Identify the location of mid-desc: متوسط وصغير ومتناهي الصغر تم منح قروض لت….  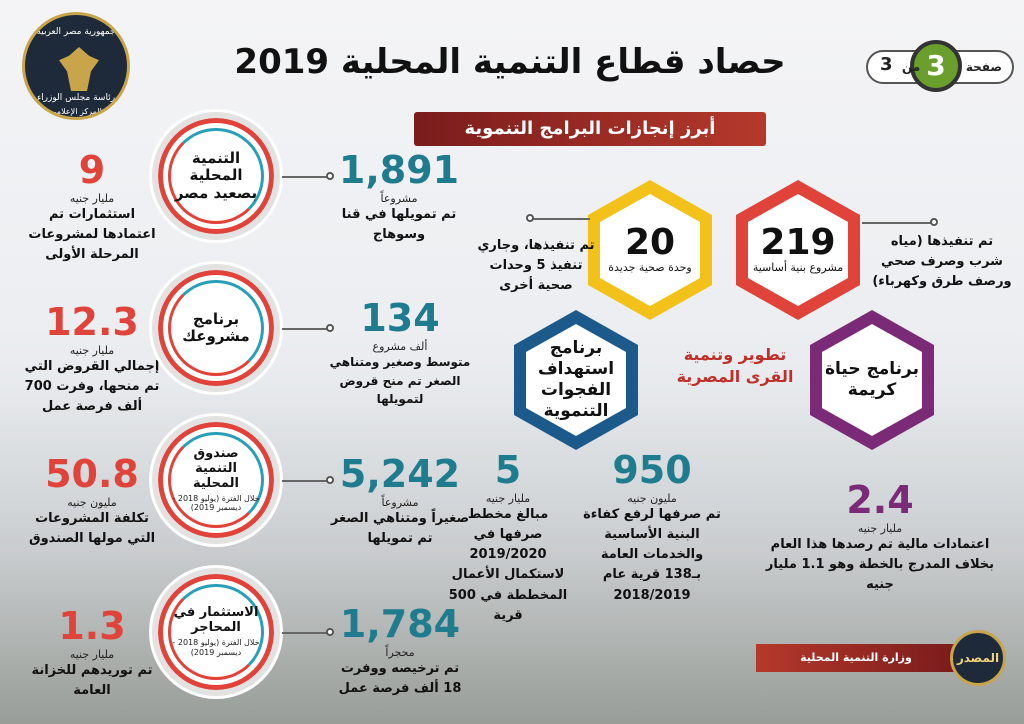
(400, 381).